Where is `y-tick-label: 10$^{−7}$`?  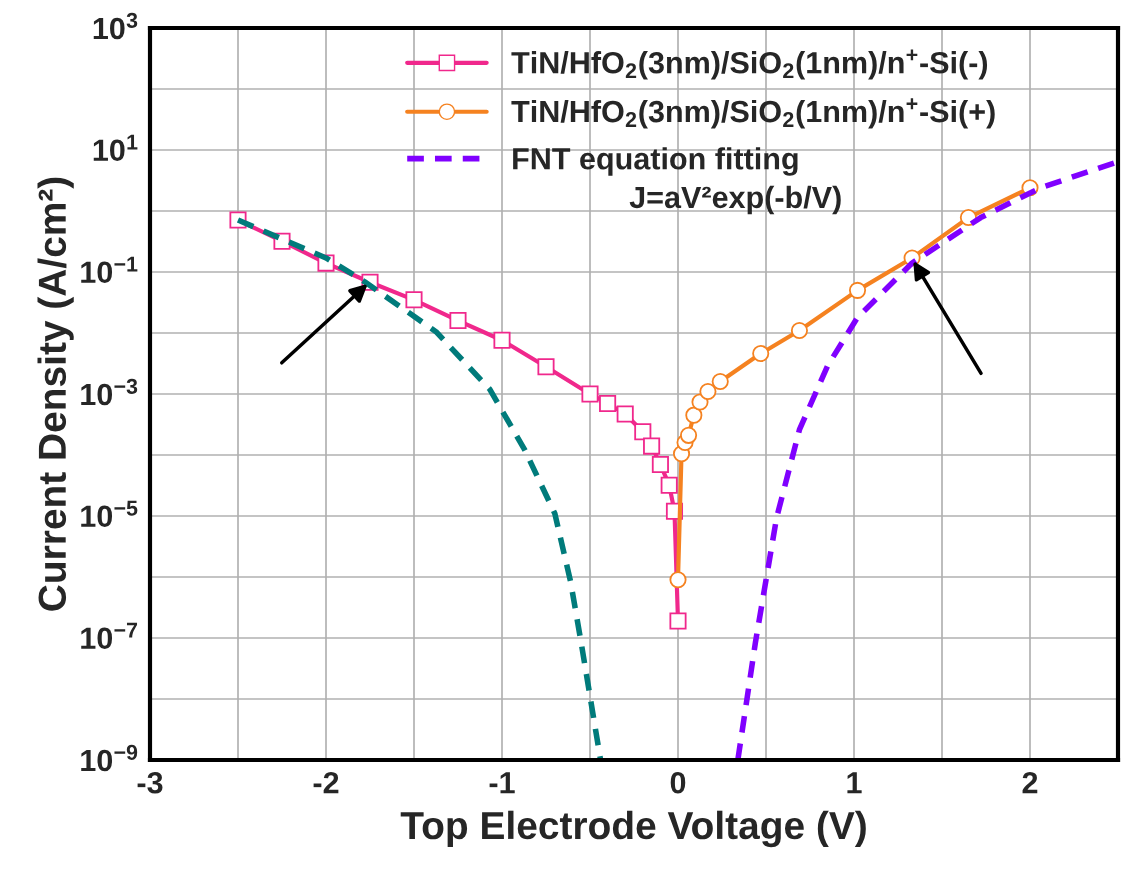
y-tick-label: 10$^{−7}$ is located at coordinates (109, 636).